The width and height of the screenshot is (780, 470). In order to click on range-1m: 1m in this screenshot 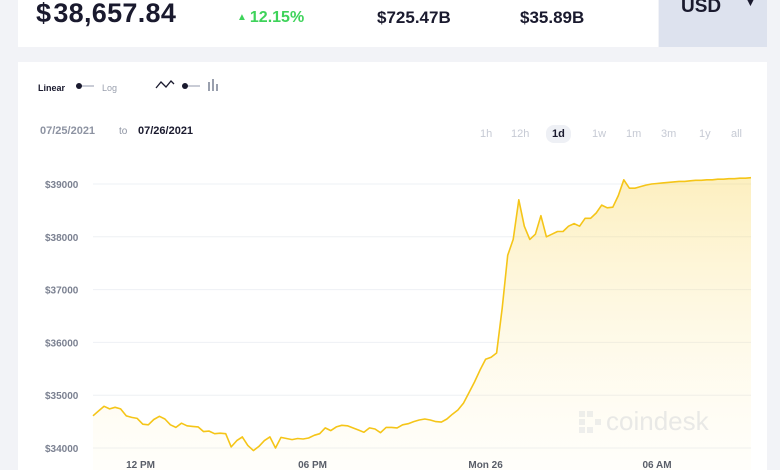, I will do `click(634, 134)`.